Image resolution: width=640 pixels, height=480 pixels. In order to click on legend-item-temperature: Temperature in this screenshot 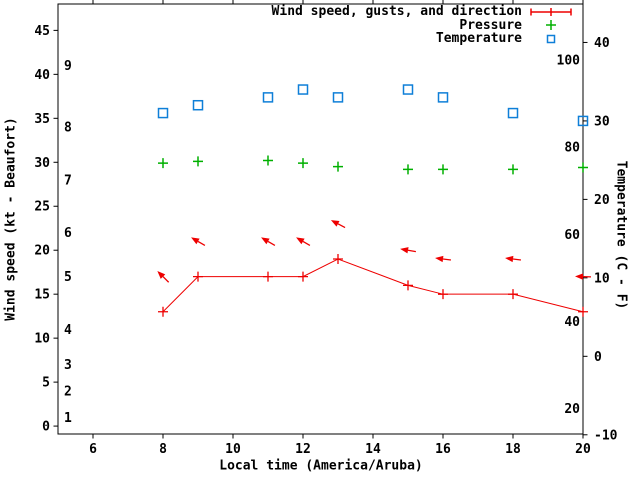, I will do `click(423, 39)`.